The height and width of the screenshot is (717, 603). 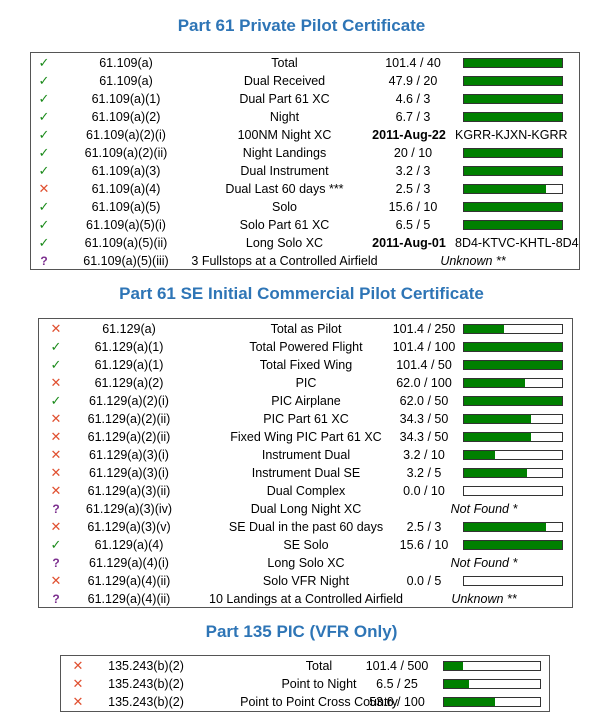 What do you see at coordinates (413, 81) in the screenshot?
I see `hours-value: 47.9 / 20` at bounding box center [413, 81].